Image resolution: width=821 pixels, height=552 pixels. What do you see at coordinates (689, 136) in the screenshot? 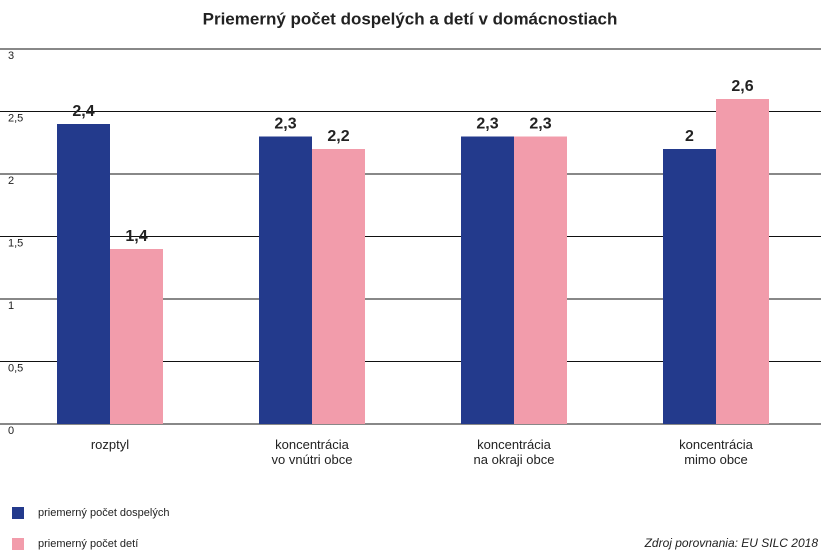
I see `data-label: 2` at bounding box center [689, 136].